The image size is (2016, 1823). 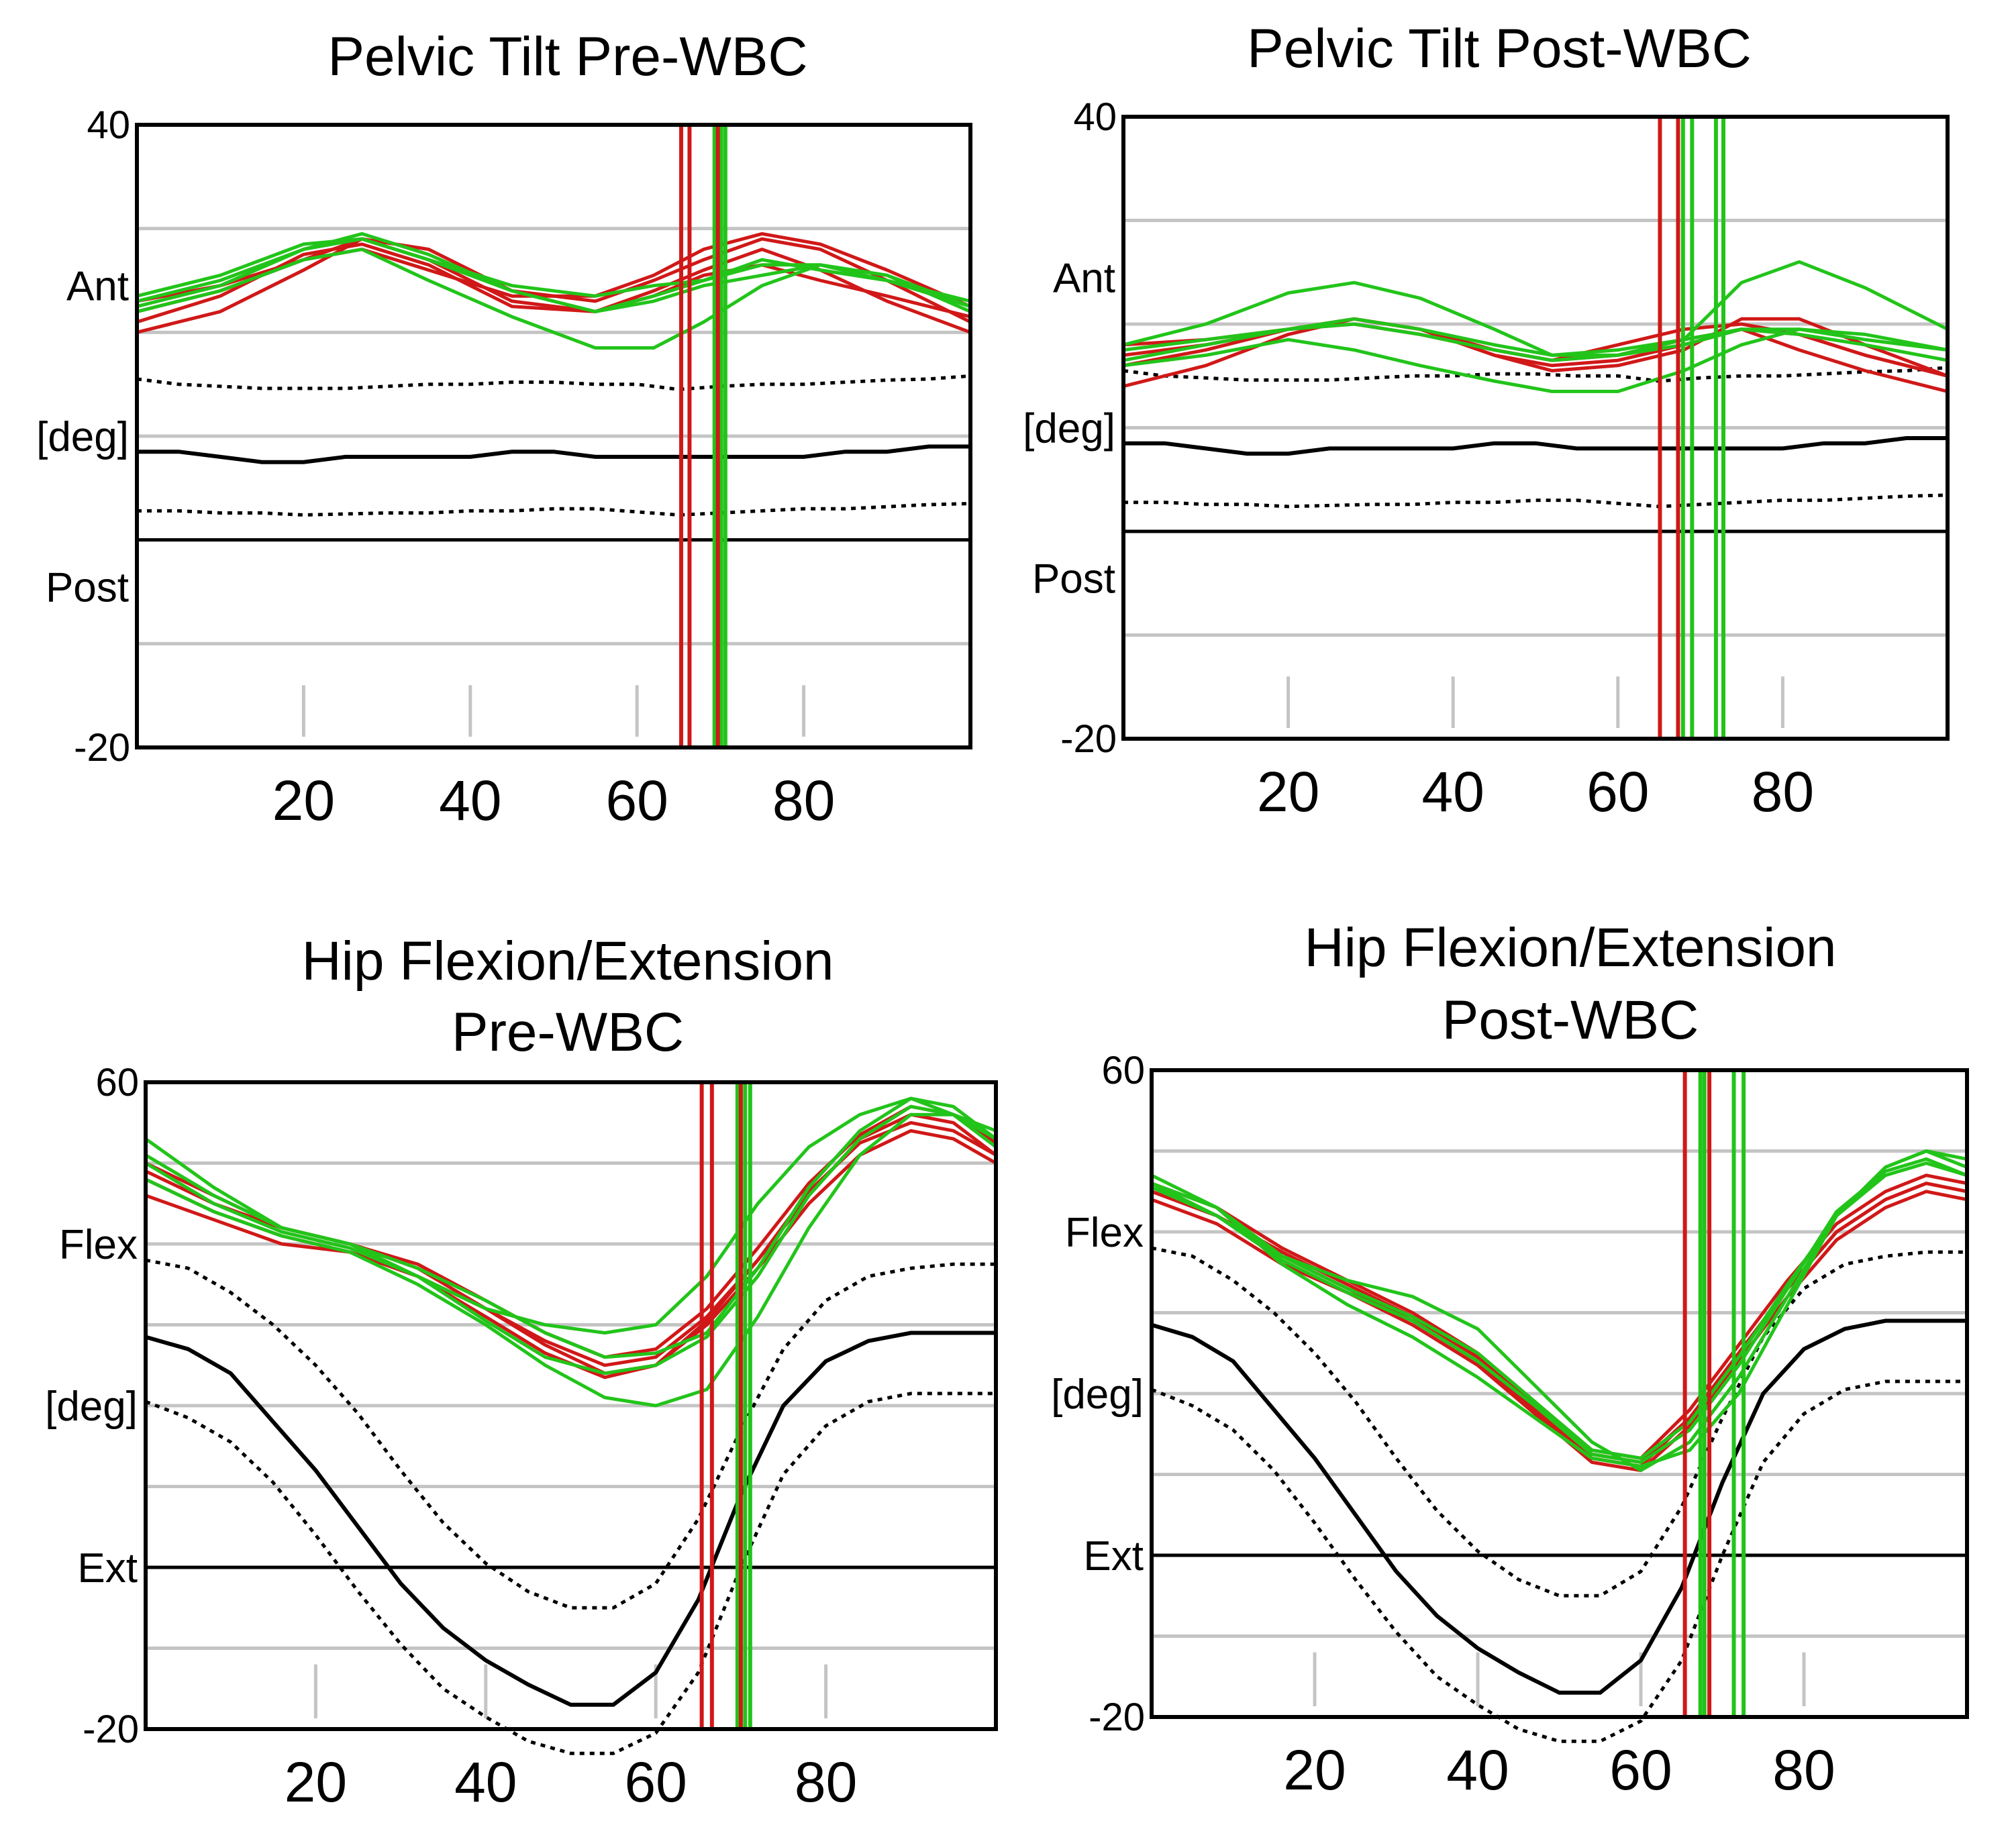 What do you see at coordinates (567, 56) in the screenshot?
I see `chart-title-line: Pelvic Tilt Pre-WBC` at bounding box center [567, 56].